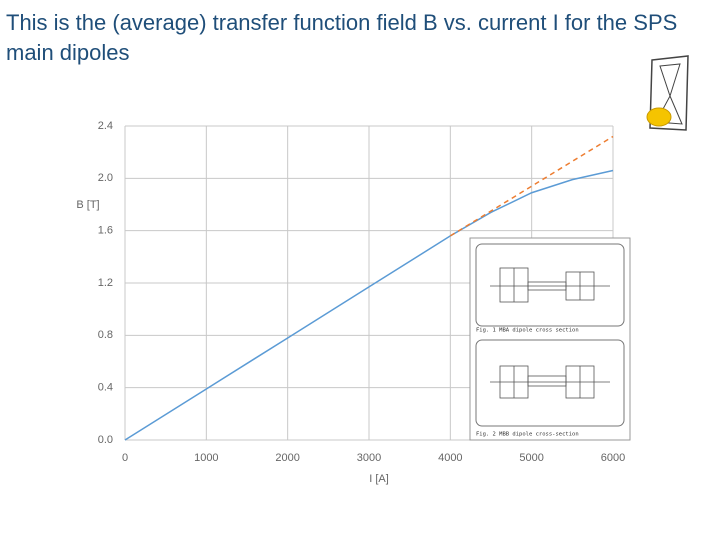  I want to click on x-tick-label: 0, so click(125, 458).